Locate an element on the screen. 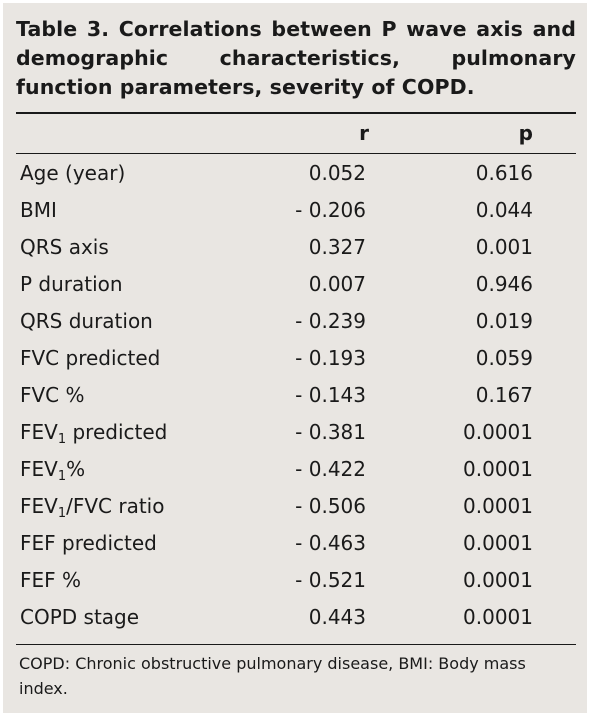 The height and width of the screenshot is (718, 590). row-label: FVC % is located at coordinates (52, 395).